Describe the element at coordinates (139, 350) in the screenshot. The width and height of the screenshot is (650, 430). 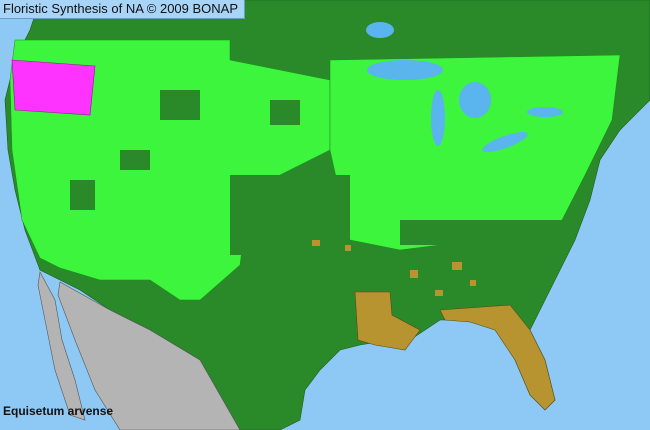
I see `mexico-region` at that location.